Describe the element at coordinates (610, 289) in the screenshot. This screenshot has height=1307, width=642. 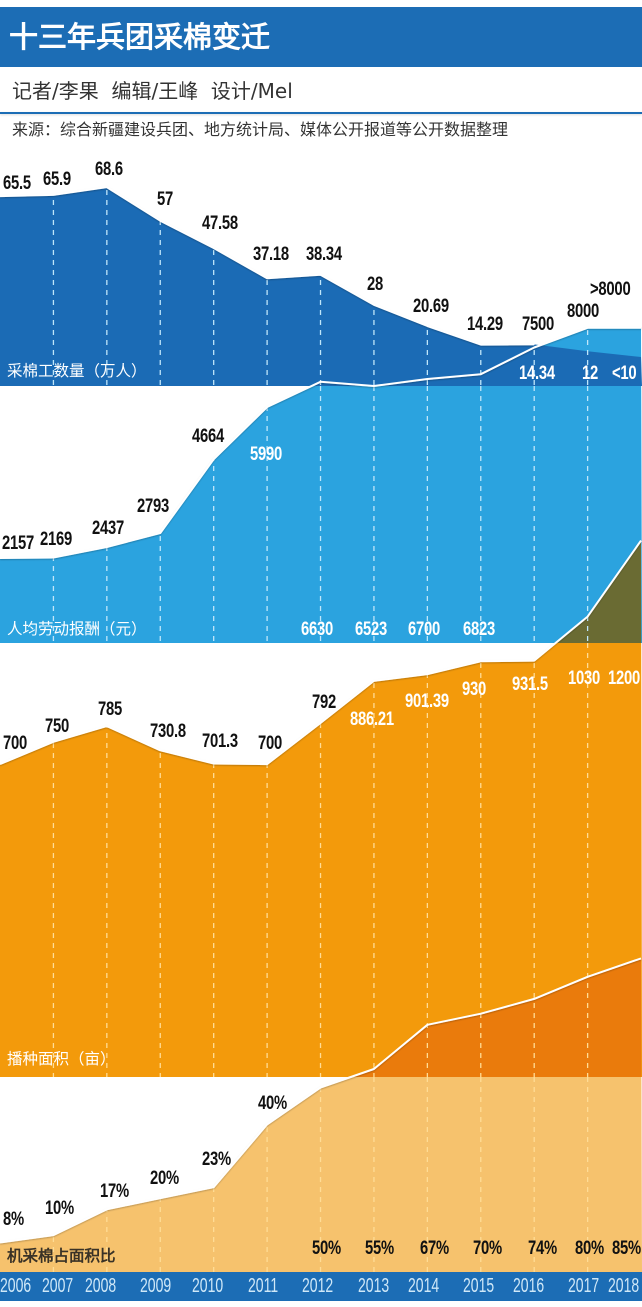
I see `salary-label-2018: >8000` at that location.